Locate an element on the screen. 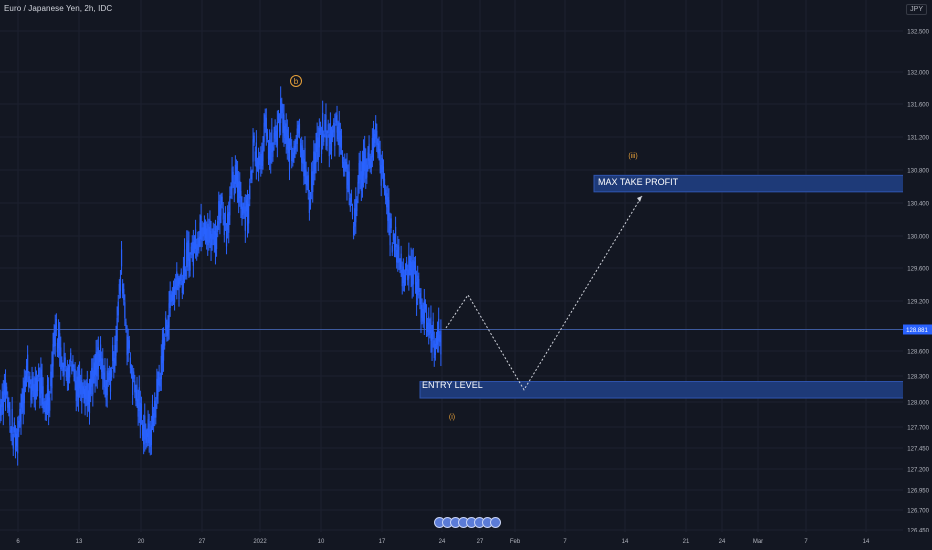 The height and width of the screenshot is (550, 932). time-tick-label: 24 is located at coordinates (442, 542).